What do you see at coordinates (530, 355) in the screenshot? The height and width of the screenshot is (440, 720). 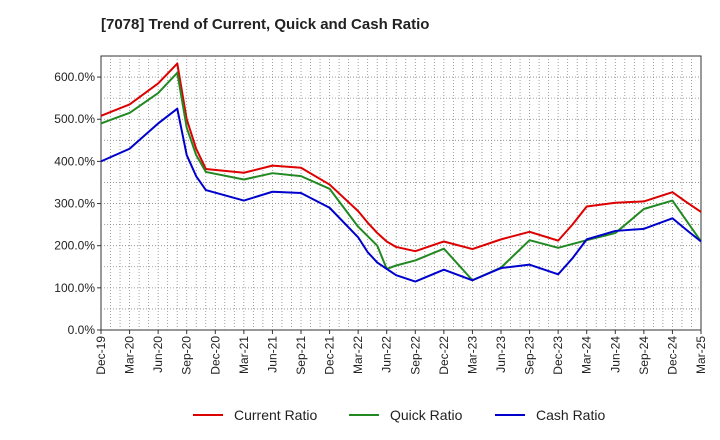 I see `x-tick-label: Sep-23` at bounding box center [530, 355].